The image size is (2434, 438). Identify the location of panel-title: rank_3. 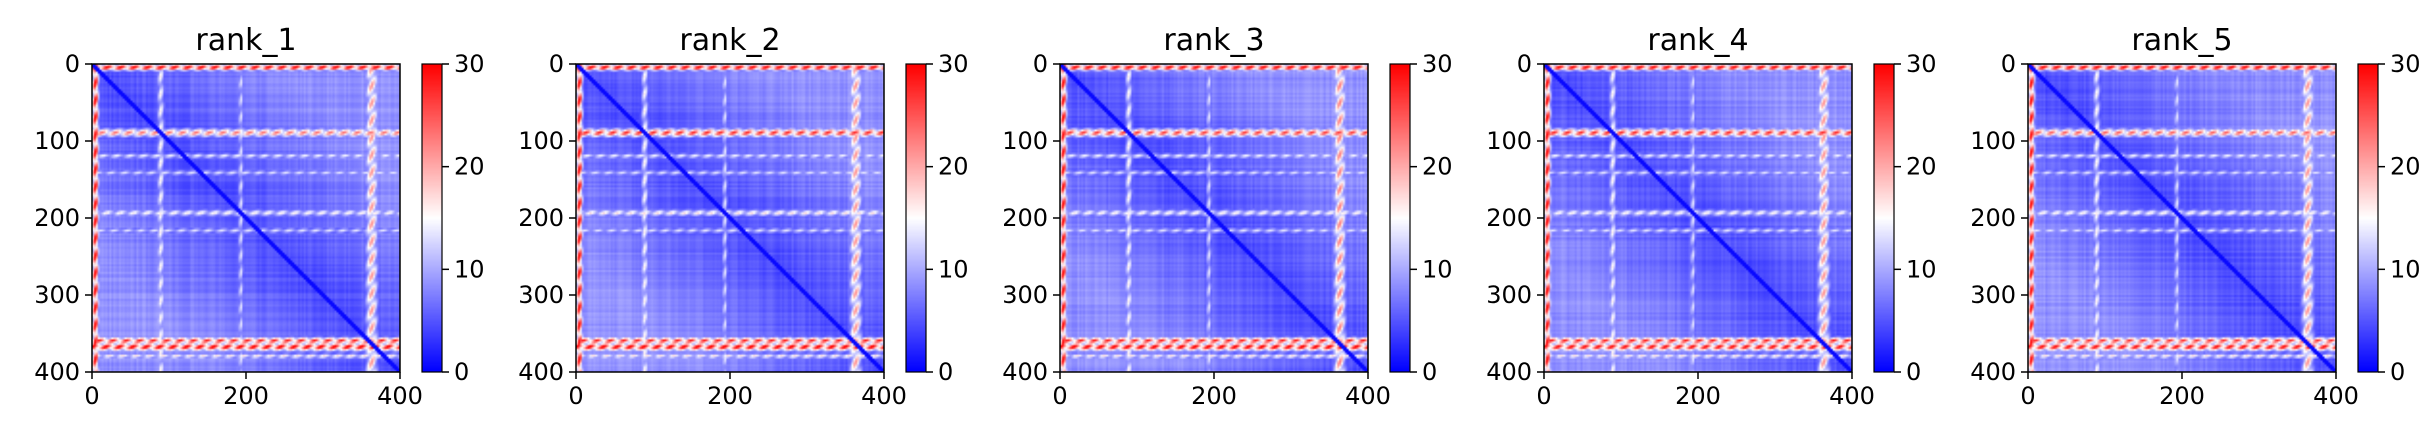
(1213, 40).